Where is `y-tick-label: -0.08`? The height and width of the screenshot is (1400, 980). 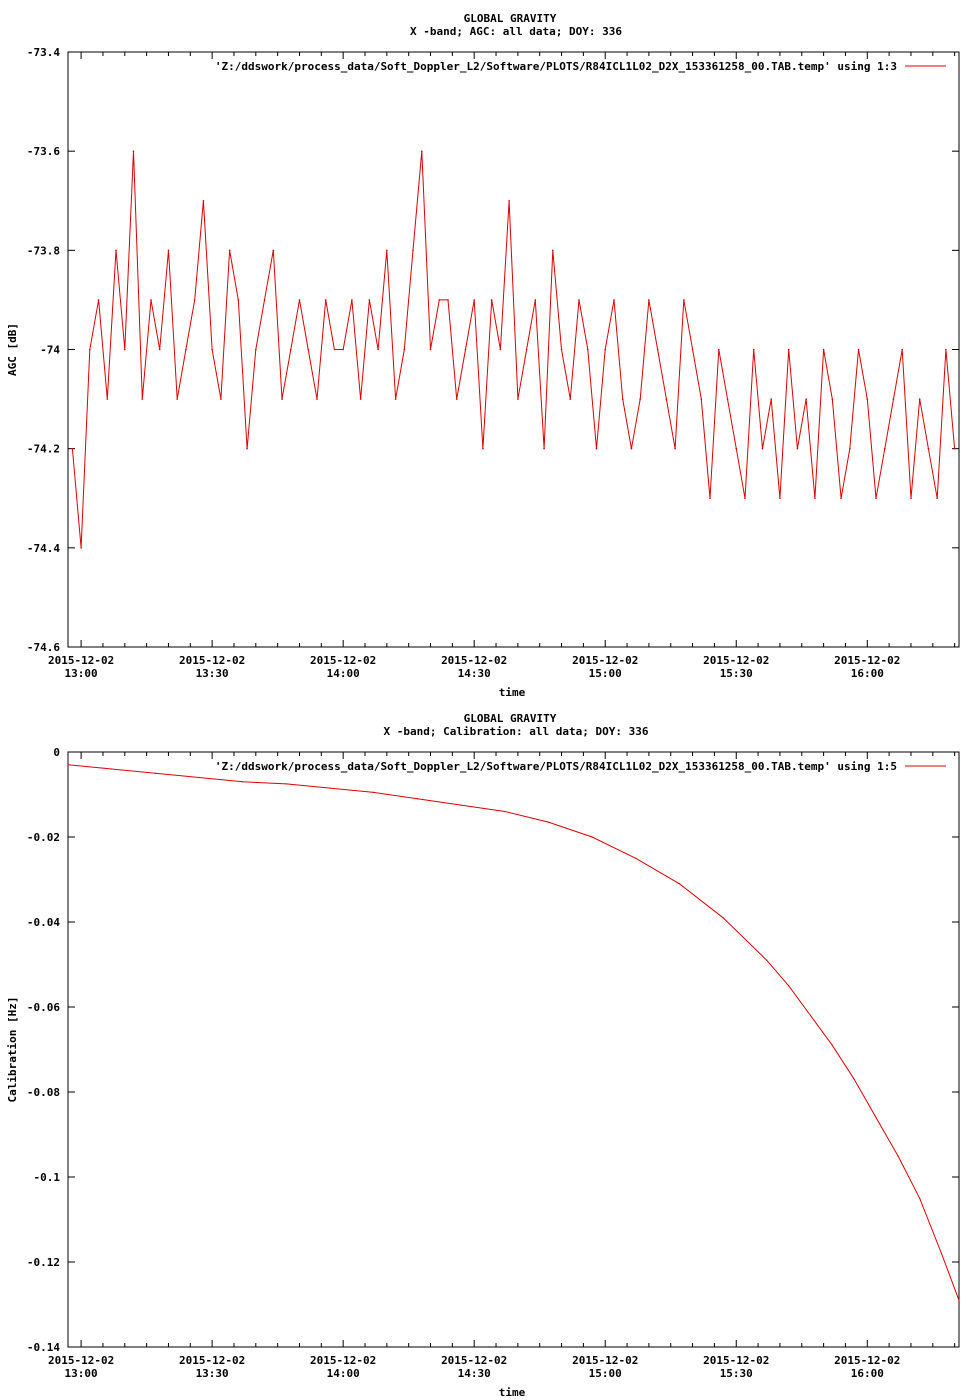
y-tick-label: -0.08 is located at coordinates (43, 1092).